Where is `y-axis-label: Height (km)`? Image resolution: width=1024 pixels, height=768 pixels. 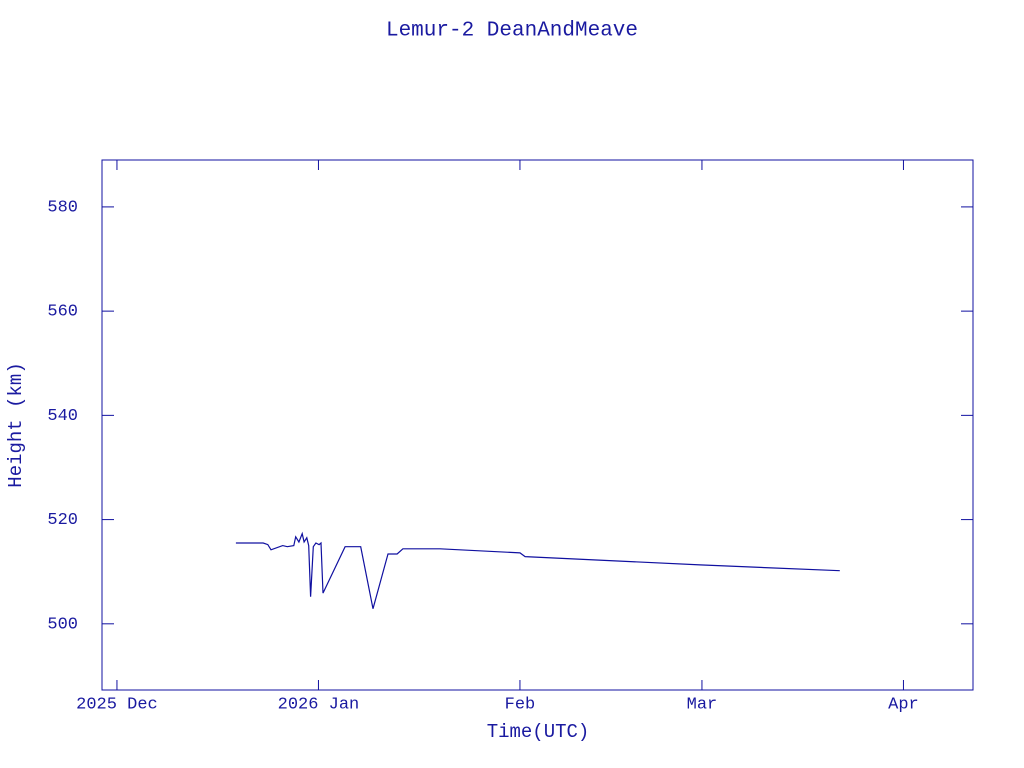 y-axis-label: Height (km) is located at coordinates (16, 424).